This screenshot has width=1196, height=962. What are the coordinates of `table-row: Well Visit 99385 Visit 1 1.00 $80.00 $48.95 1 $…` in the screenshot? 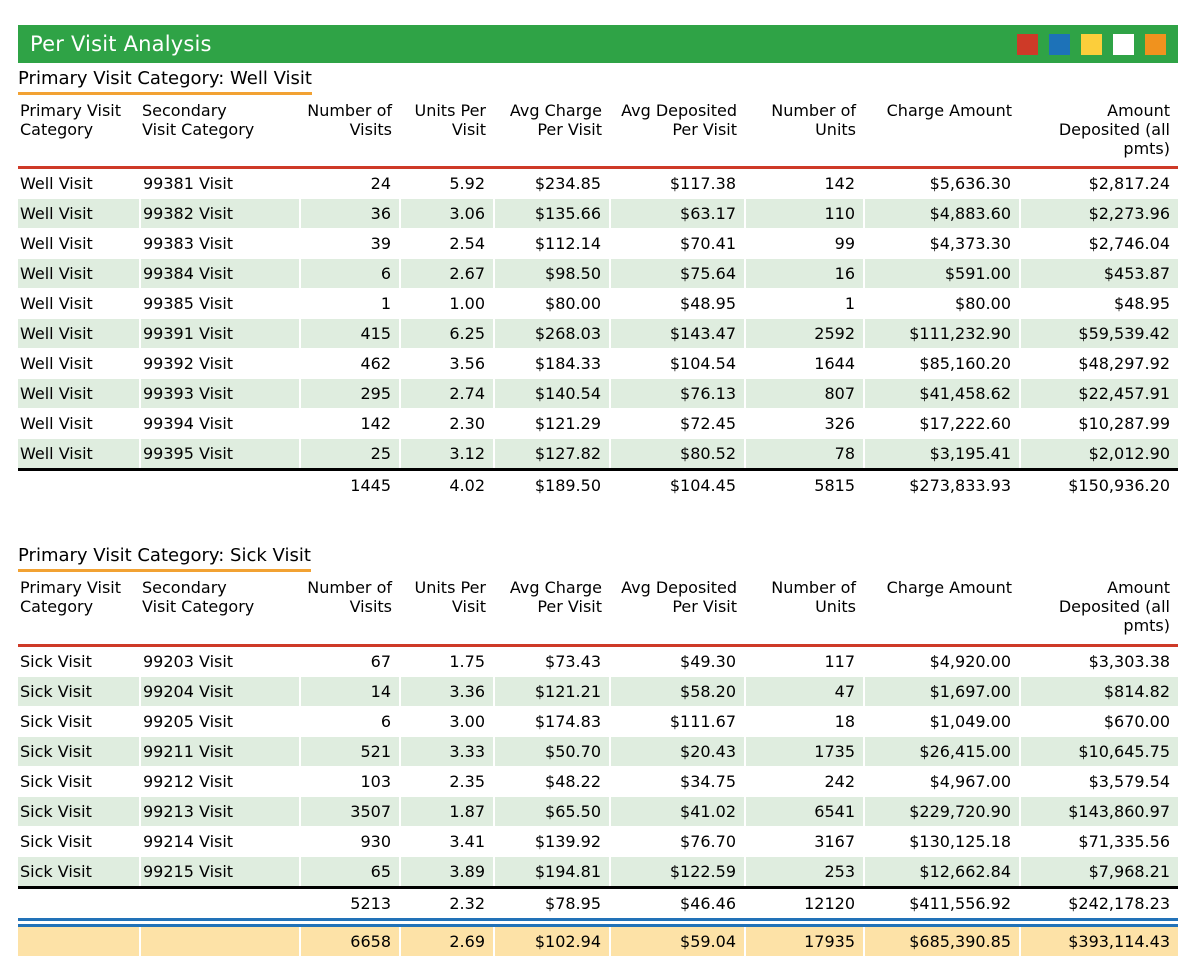 It's located at (598, 304).